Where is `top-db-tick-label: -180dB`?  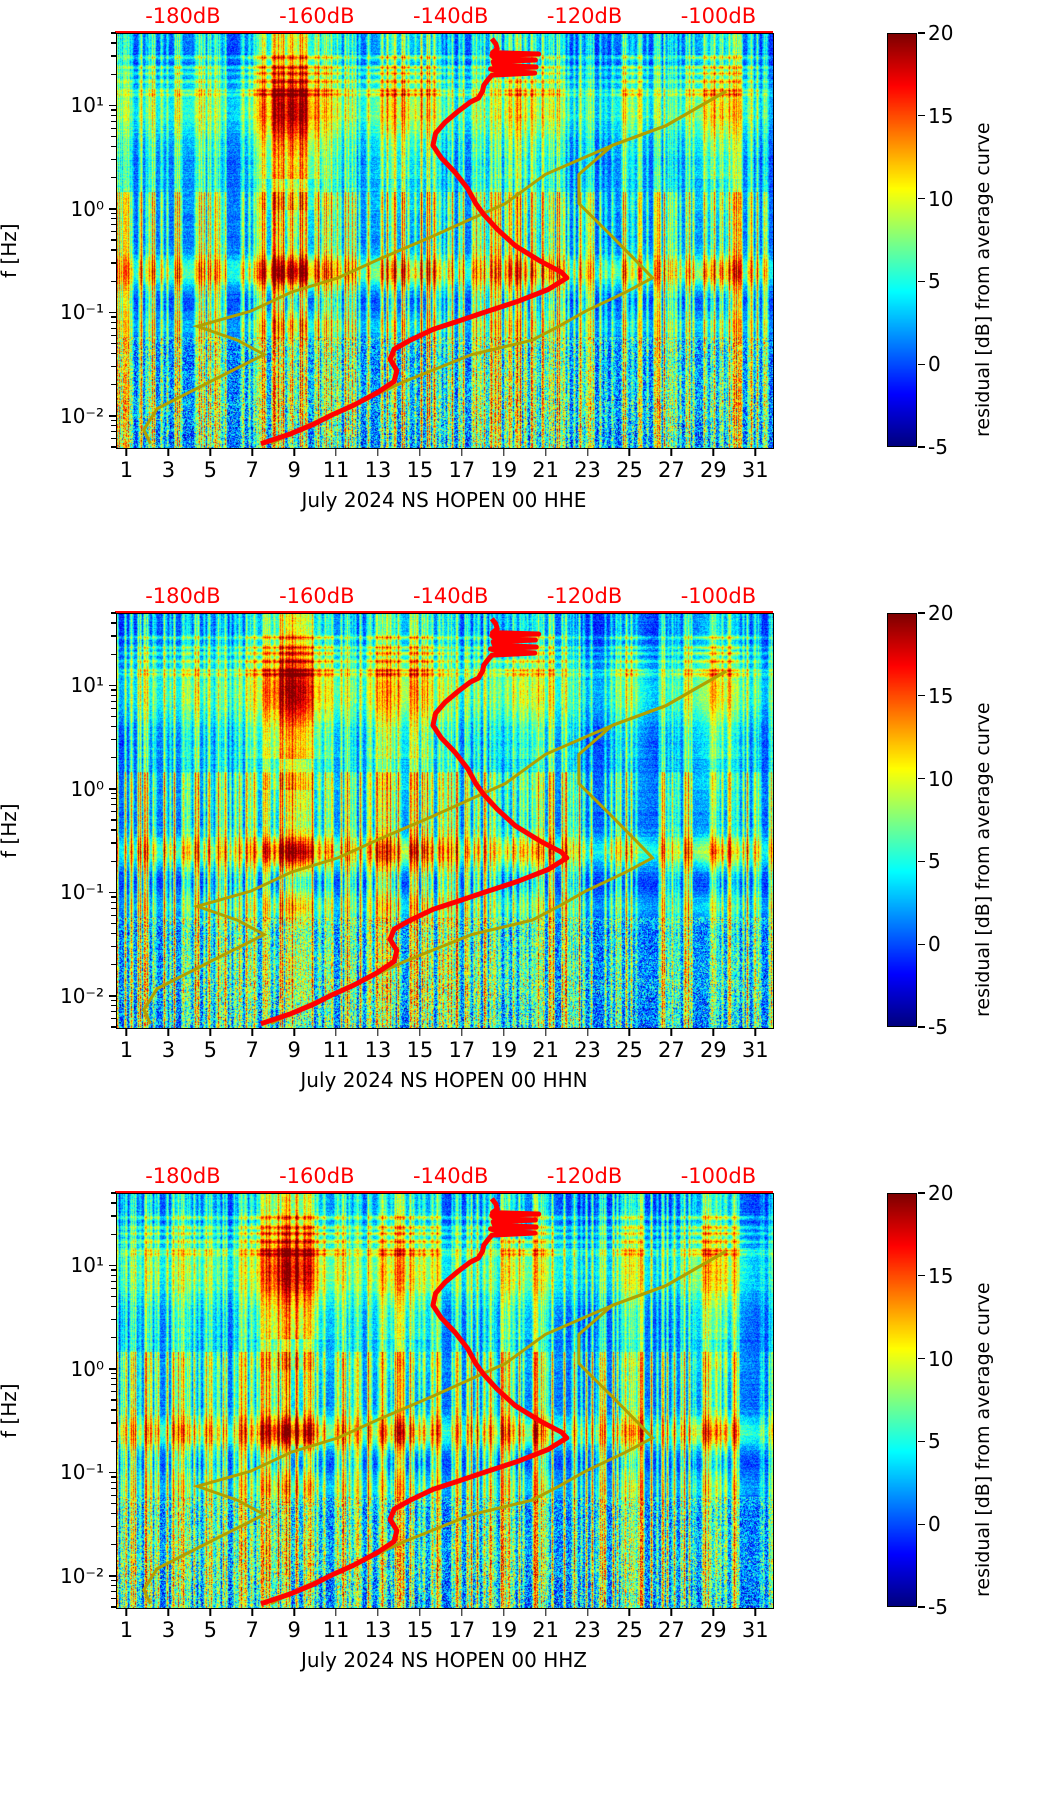
top-db-tick-label: -180dB is located at coordinates (183, 1176).